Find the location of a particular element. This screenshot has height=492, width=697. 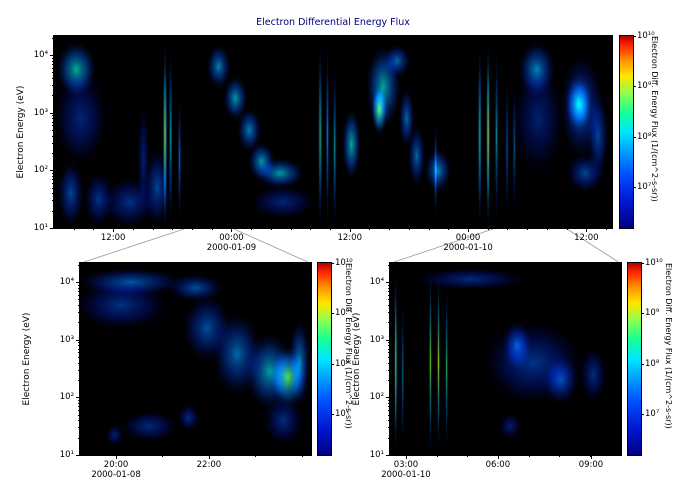

y-tick-label: 10² is located at coordinates (40, 170).